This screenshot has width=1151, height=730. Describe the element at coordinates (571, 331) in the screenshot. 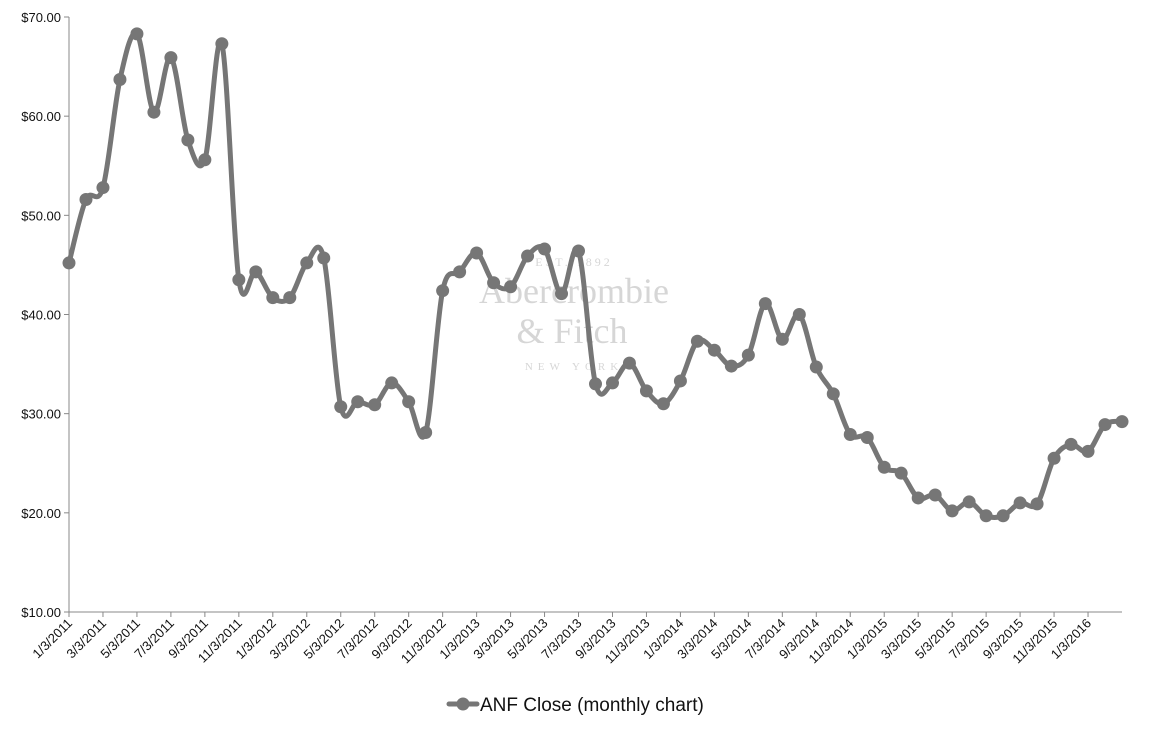

I see `watermark-line2: & Fitch` at that location.